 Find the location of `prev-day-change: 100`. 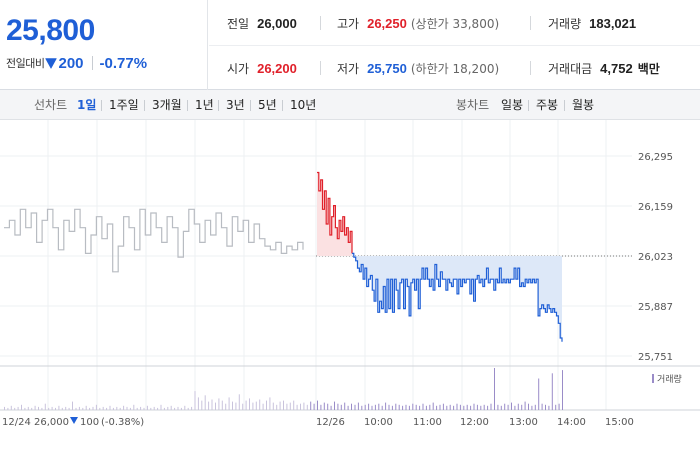

prev-day-change: 100 is located at coordinates (89, 422).